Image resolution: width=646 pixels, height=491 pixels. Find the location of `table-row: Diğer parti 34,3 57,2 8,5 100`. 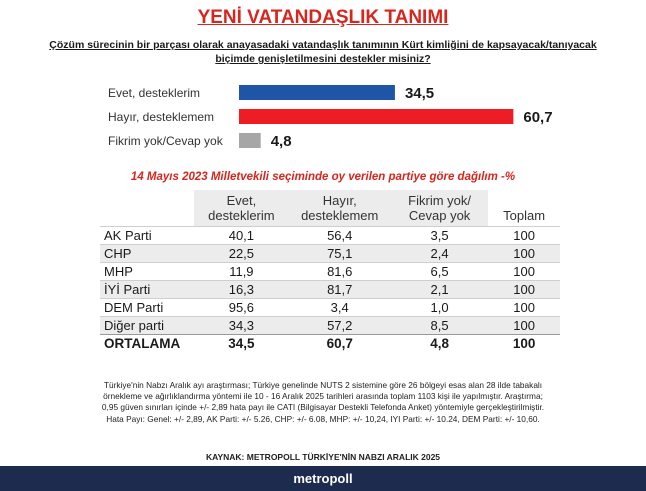

table-row: Diğer parti 34,3 57,2 8,5 100 is located at coordinates (330, 325).